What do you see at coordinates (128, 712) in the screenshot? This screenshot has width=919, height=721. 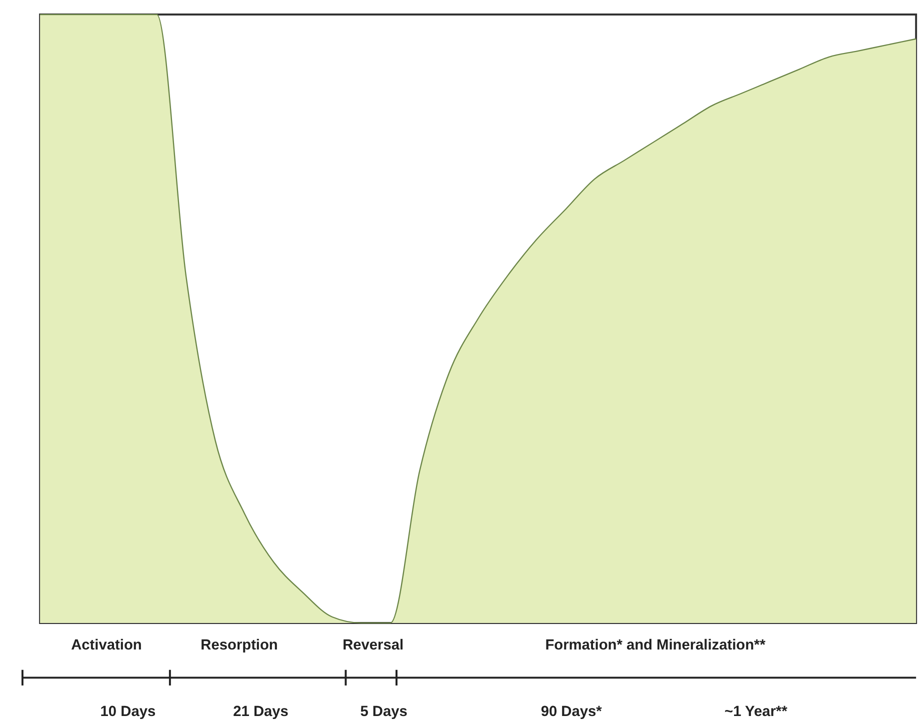 I see `text: 10 Days` at bounding box center [128, 712].